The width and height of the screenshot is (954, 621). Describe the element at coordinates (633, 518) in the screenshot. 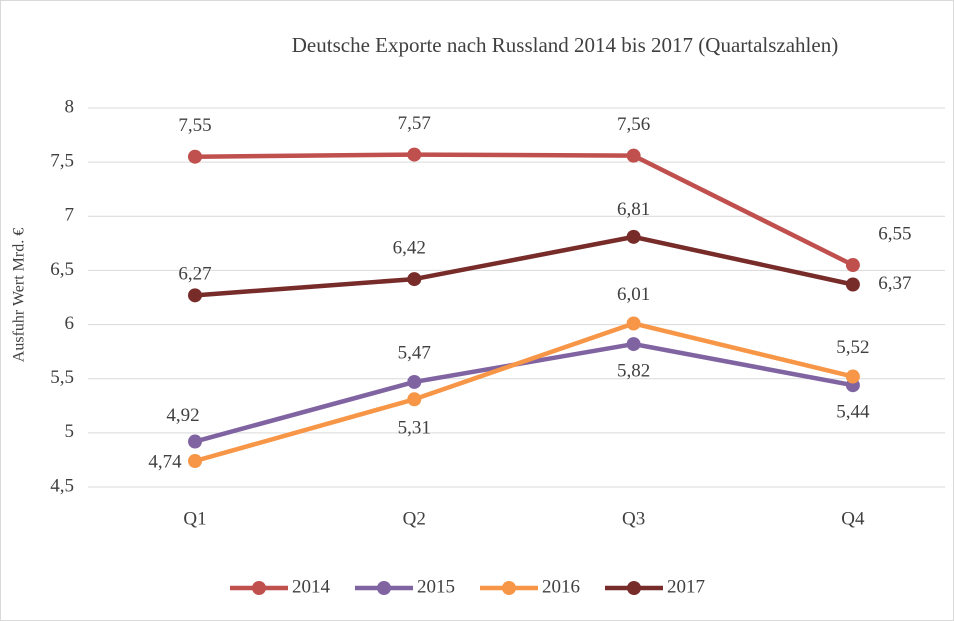

I see `x-tick-label: Q3` at that location.